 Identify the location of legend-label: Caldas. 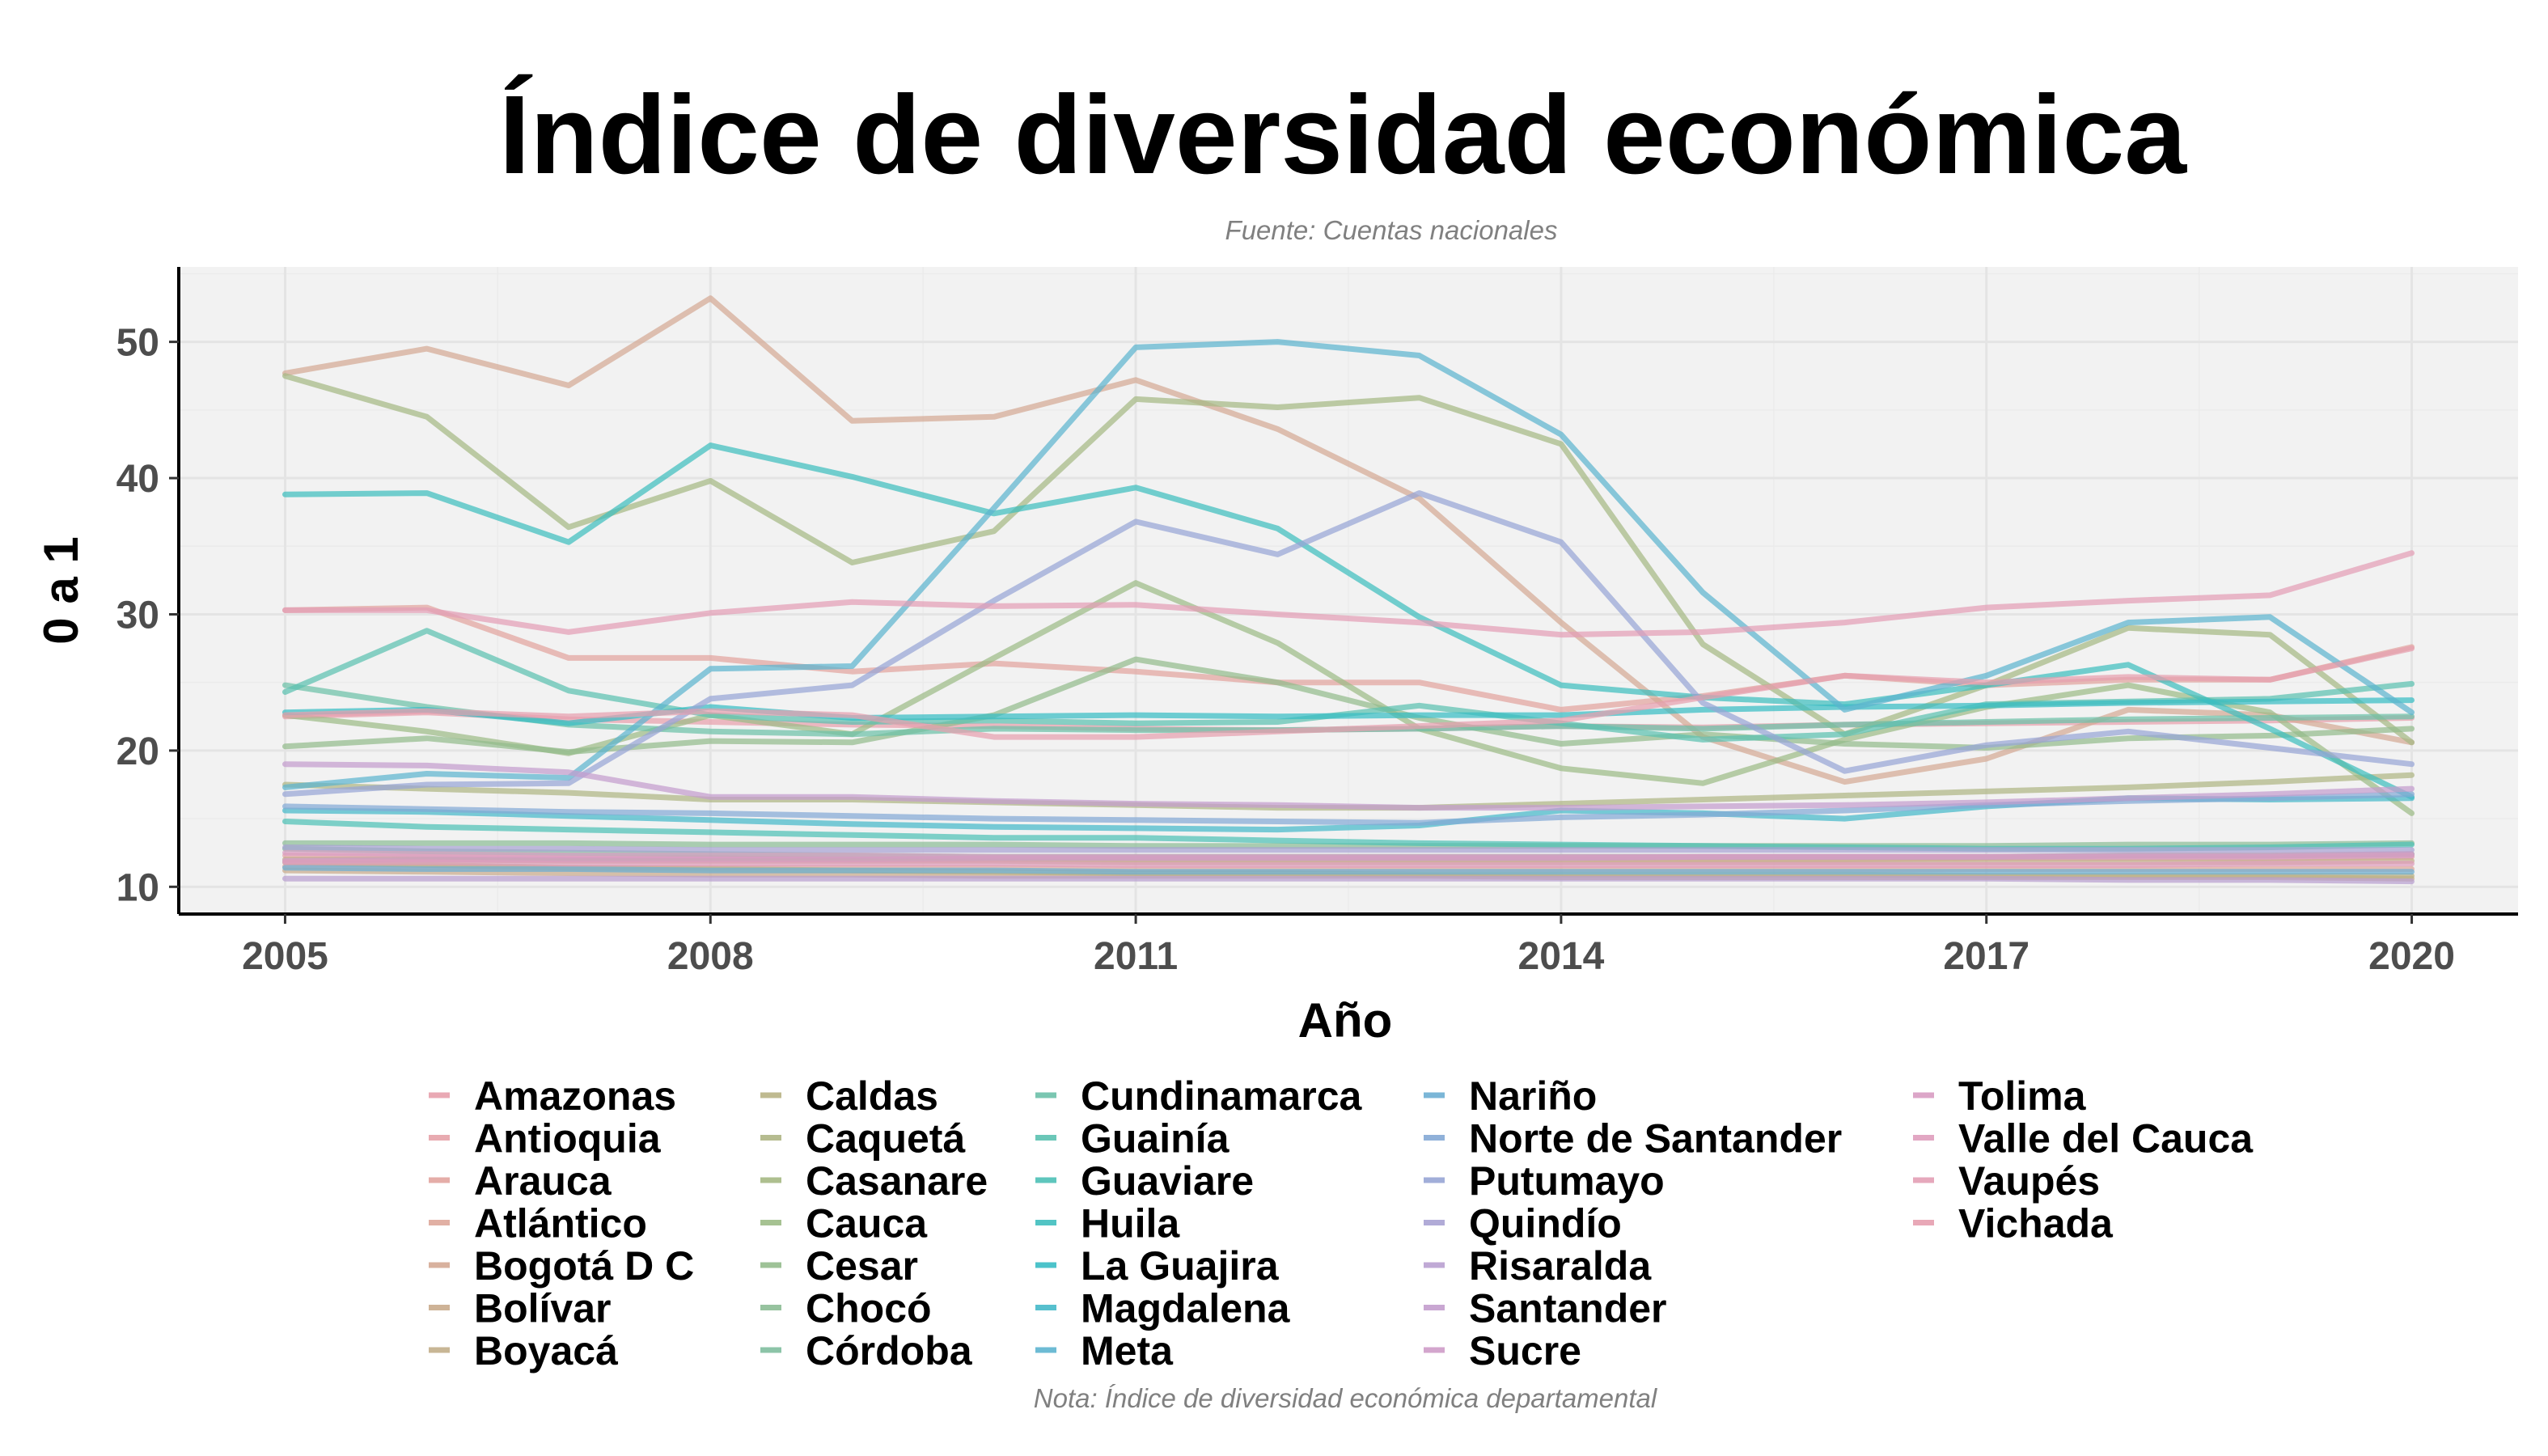
(872, 1096).